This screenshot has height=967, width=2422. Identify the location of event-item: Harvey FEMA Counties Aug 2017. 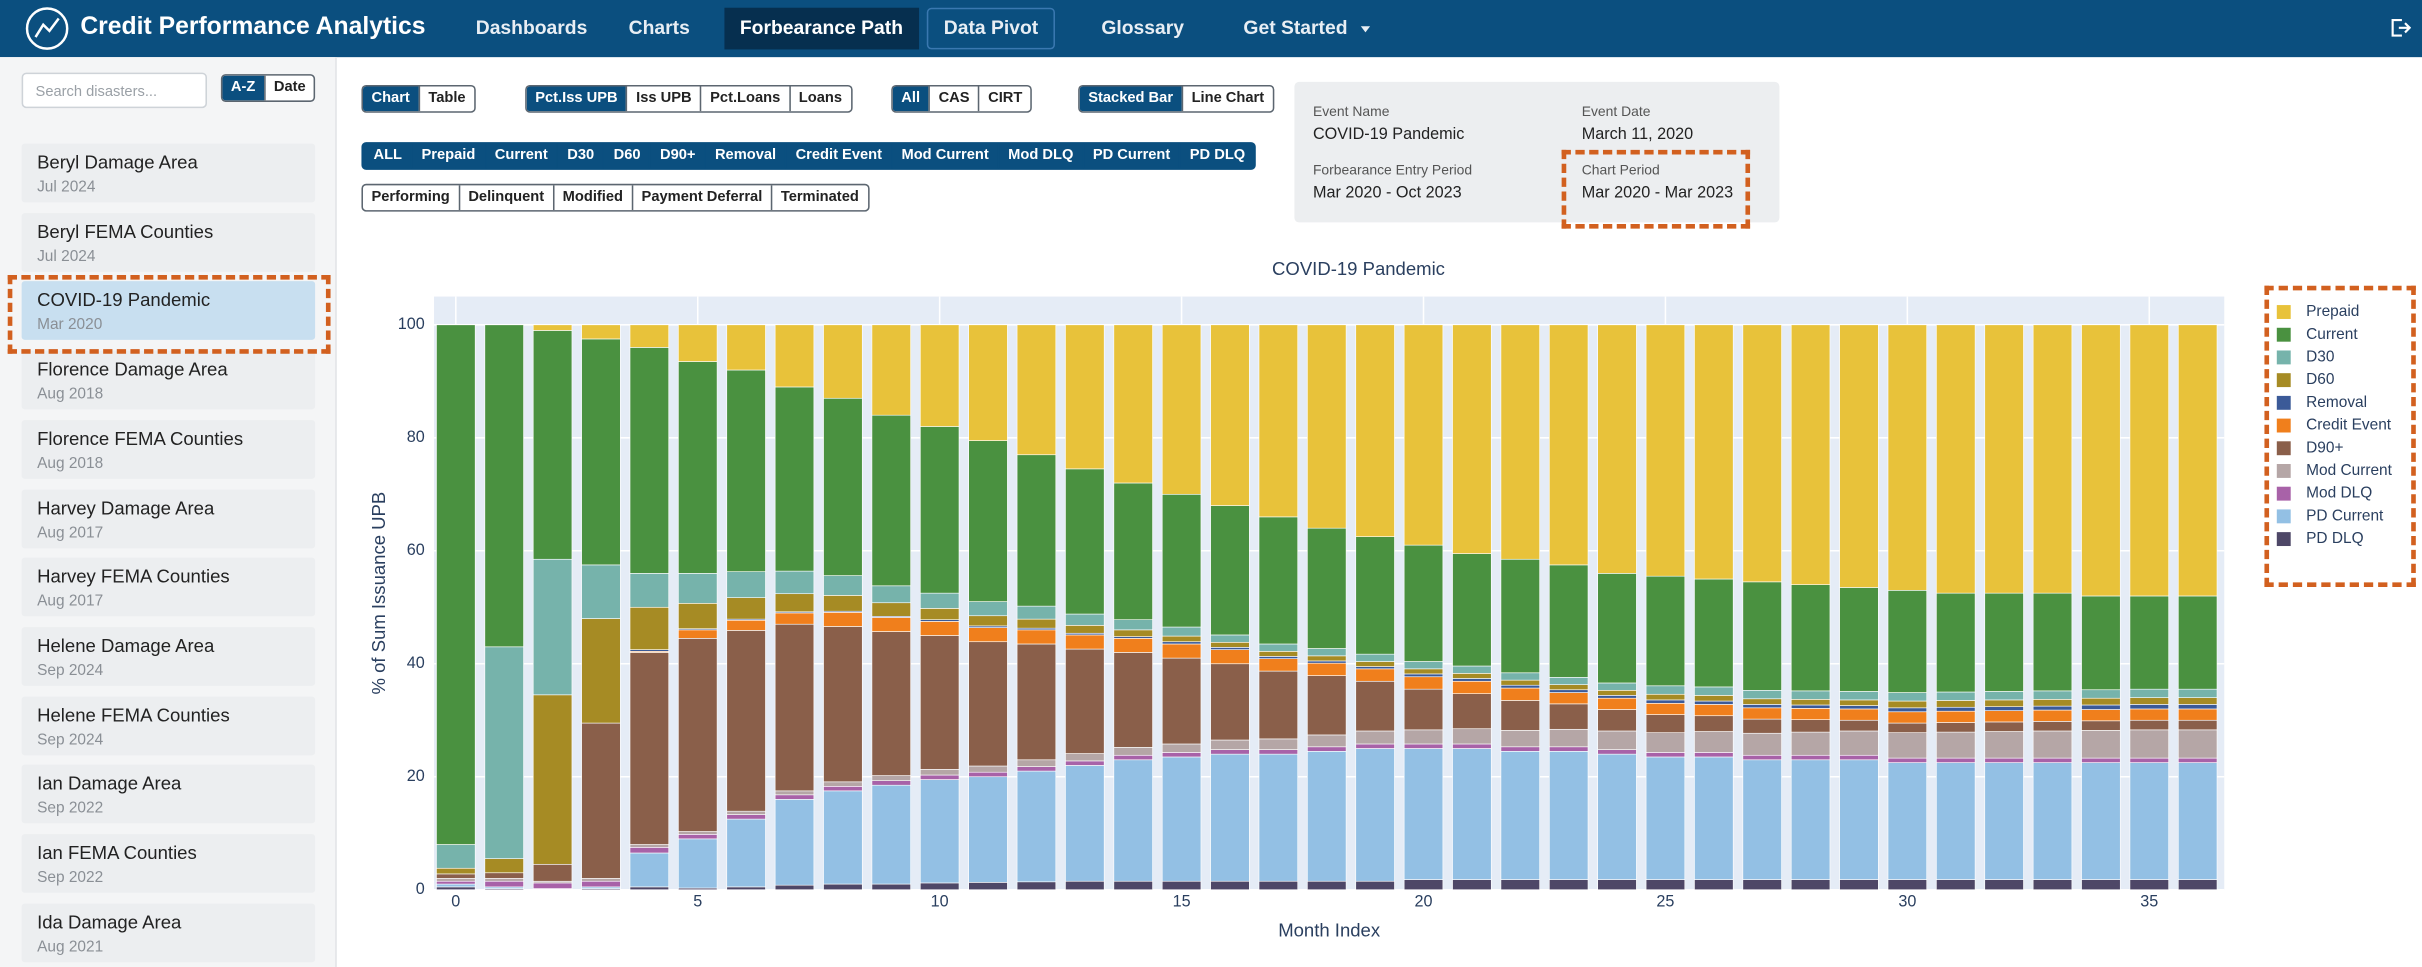
(168, 587).